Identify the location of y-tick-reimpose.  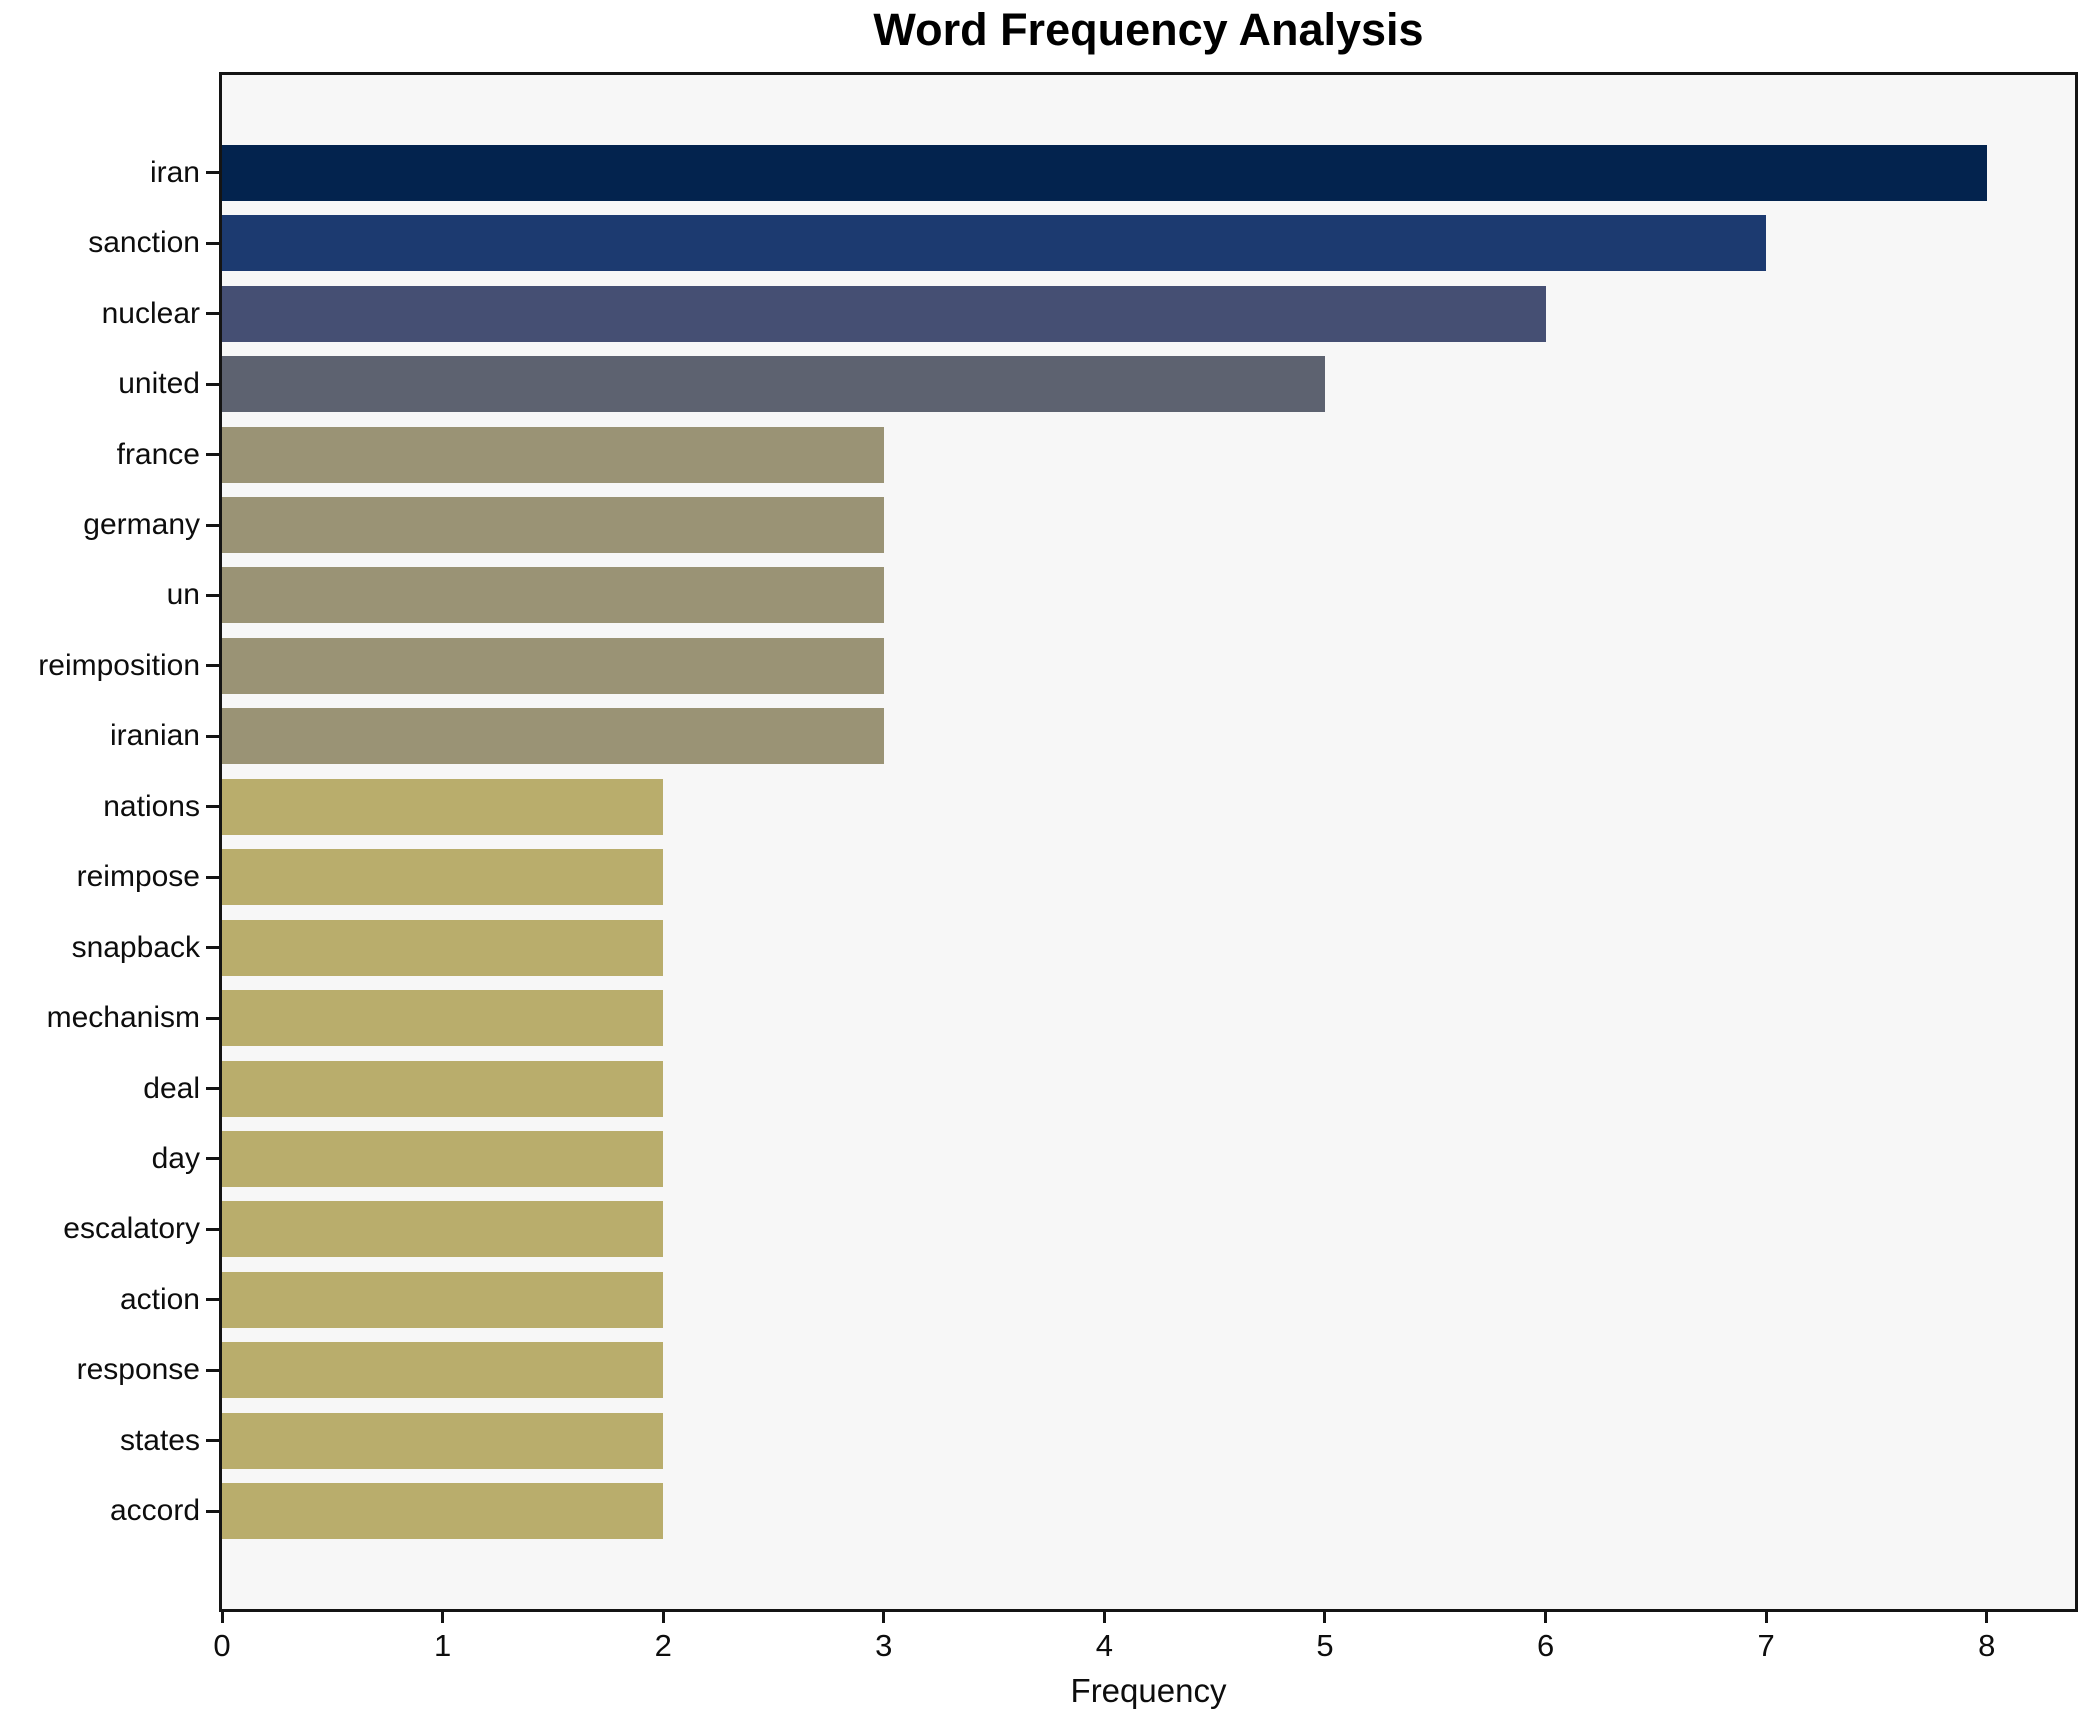
(212, 877).